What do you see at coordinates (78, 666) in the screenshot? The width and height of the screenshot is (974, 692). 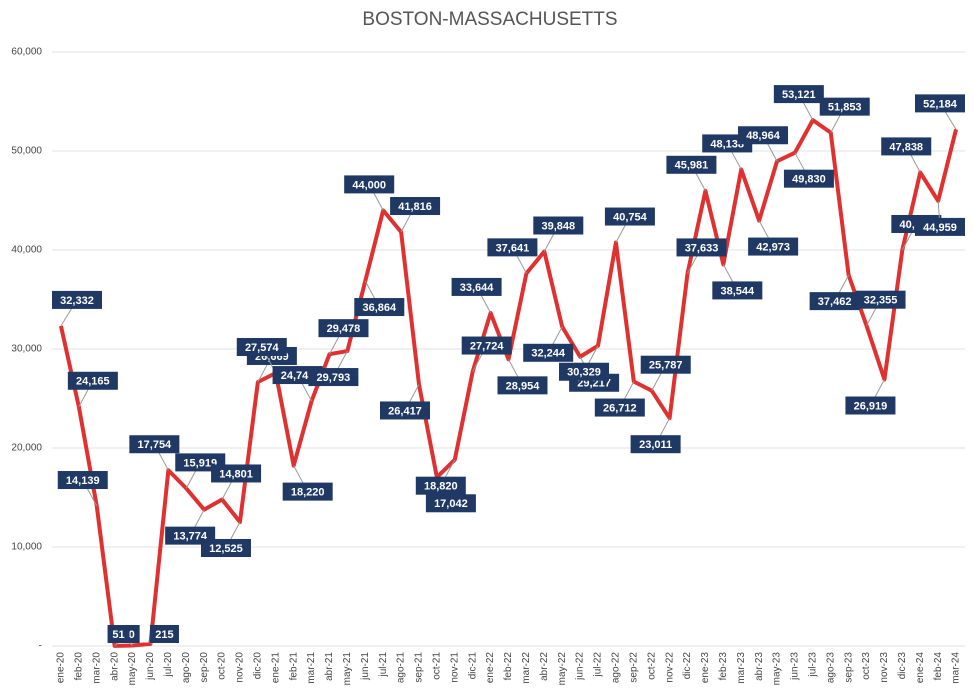 I see `x-tick-label: feb-20` at bounding box center [78, 666].